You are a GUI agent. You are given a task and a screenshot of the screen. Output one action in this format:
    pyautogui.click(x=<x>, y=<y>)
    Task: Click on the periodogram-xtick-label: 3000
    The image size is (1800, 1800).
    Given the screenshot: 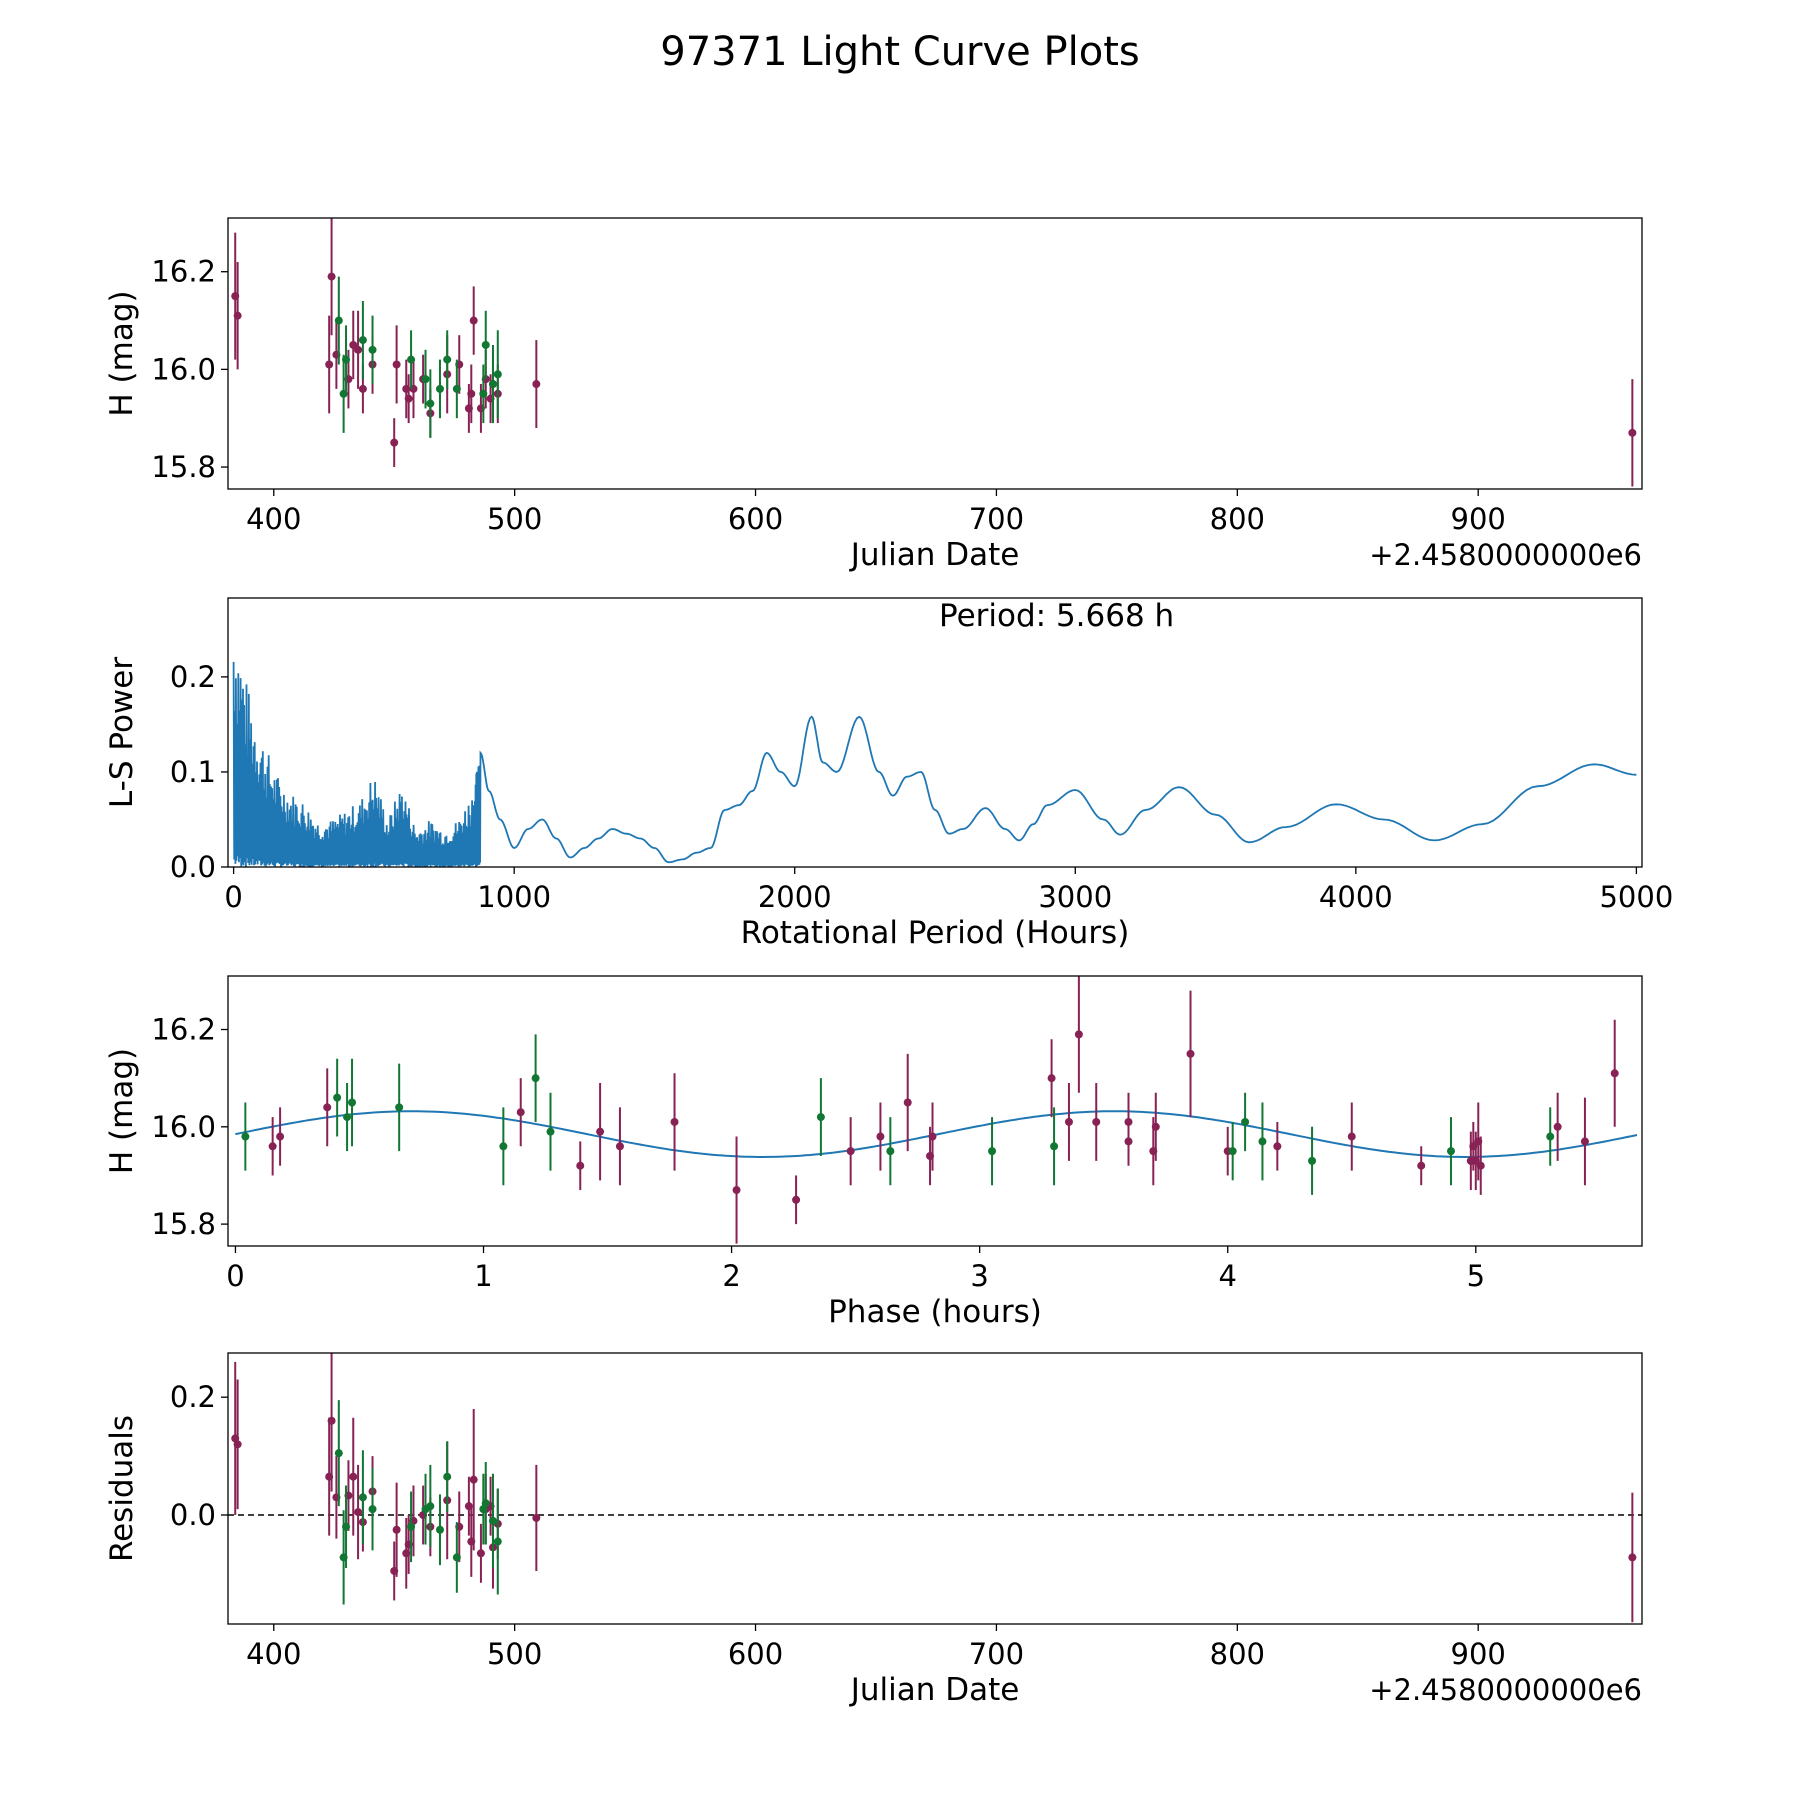 What is the action you would take?
    pyautogui.click(x=1075, y=897)
    